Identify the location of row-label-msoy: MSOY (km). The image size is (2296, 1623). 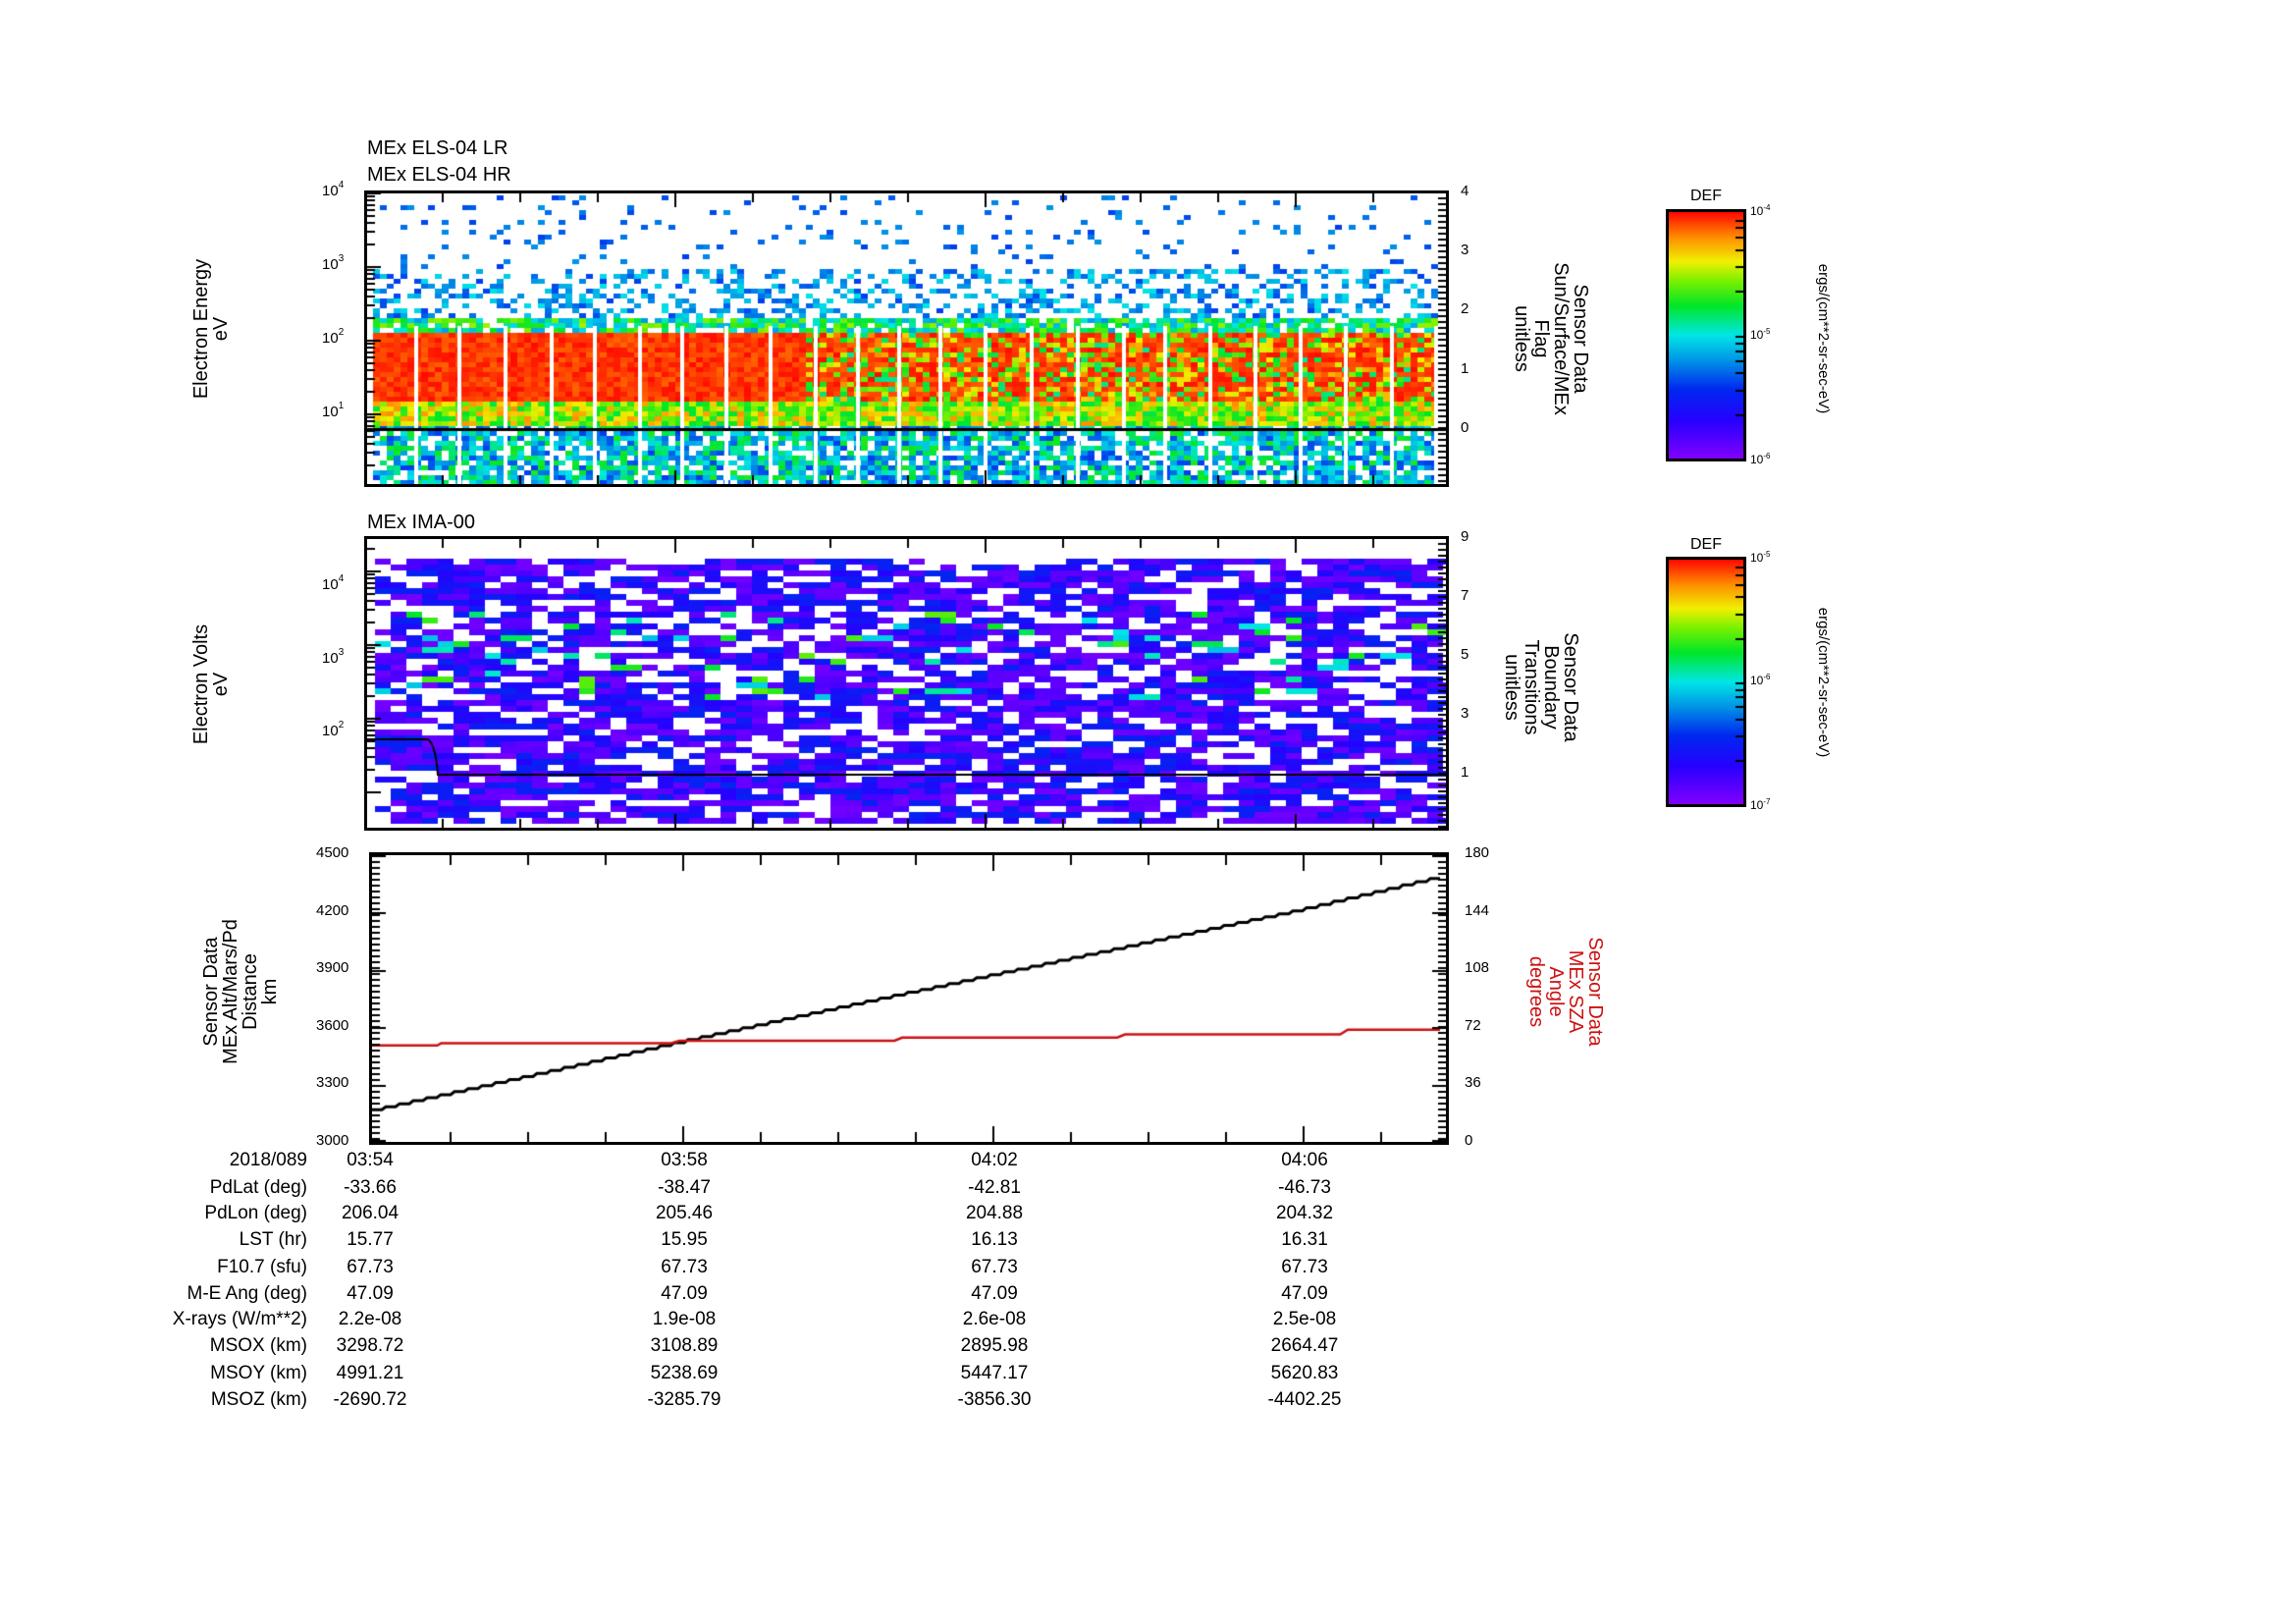
(258, 1373).